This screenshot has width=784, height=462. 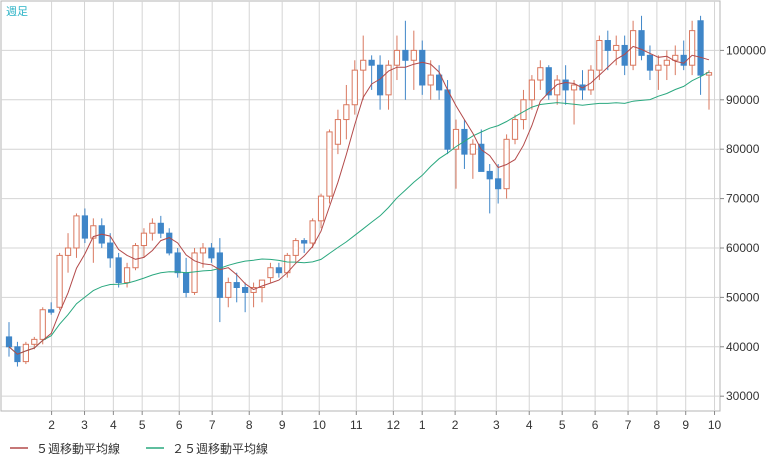 I want to click on x-tick-label: 1, so click(x=422, y=425).